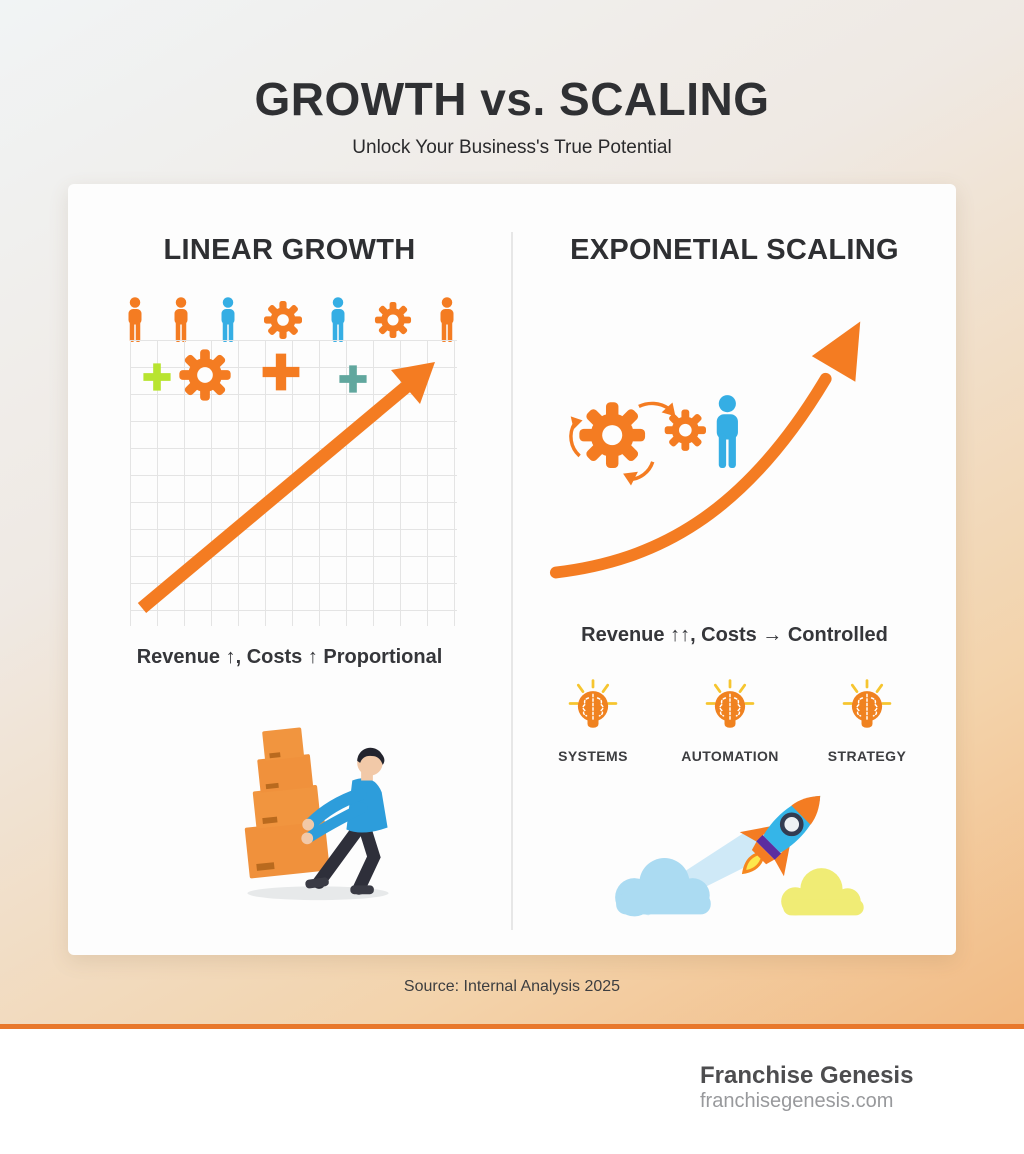 The height and width of the screenshot is (1154, 1024). Describe the element at coordinates (512, 581) in the screenshot. I see `panel-divider` at that location.